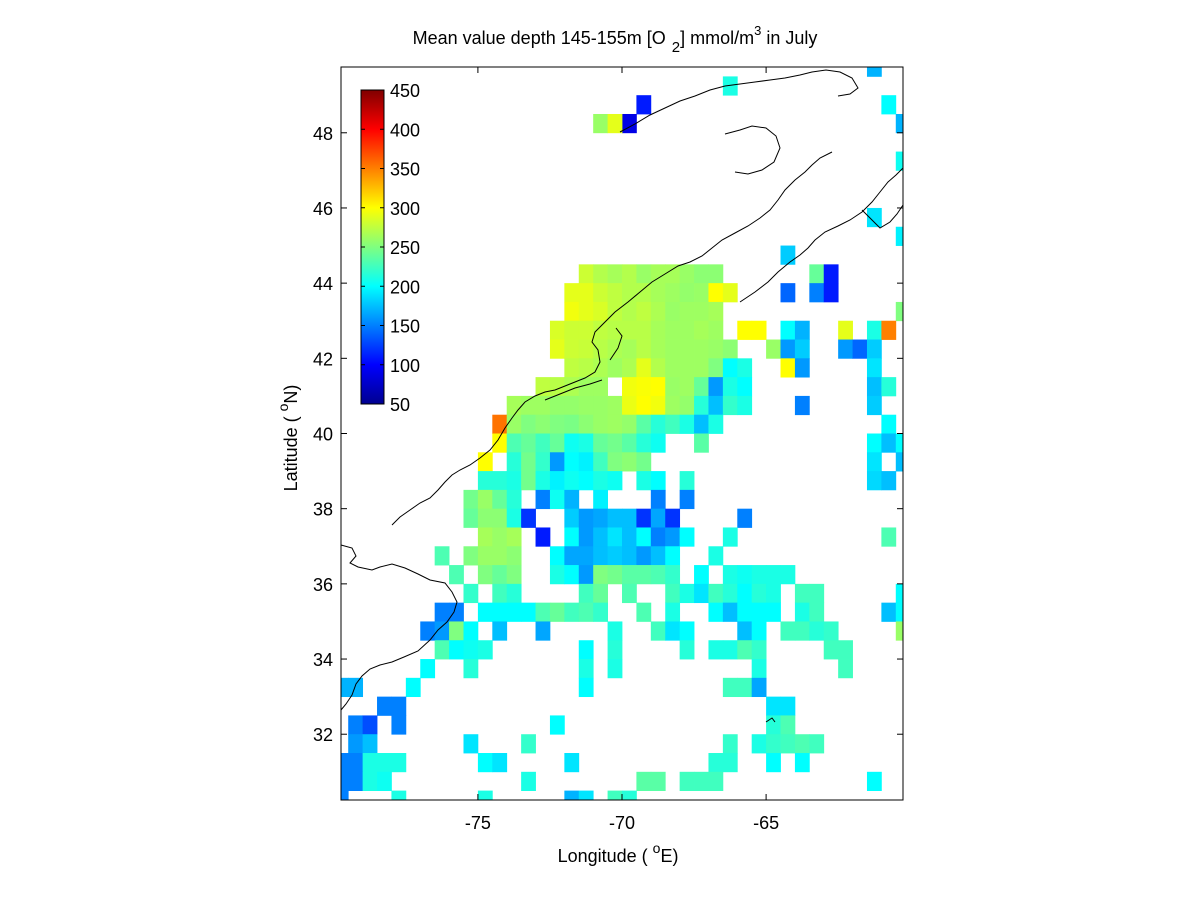 This screenshot has height=900, width=1200. What do you see at coordinates (766, 823) in the screenshot?
I see `x-tick-label: -65` at bounding box center [766, 823].